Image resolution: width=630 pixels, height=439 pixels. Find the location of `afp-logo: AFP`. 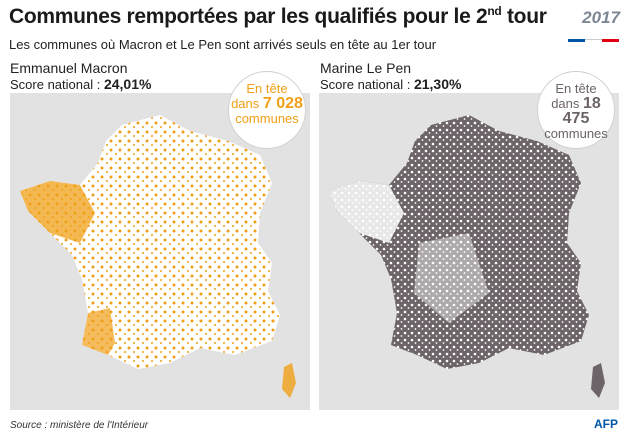

afp-logo: AFP is located at coordinates (606, 424).